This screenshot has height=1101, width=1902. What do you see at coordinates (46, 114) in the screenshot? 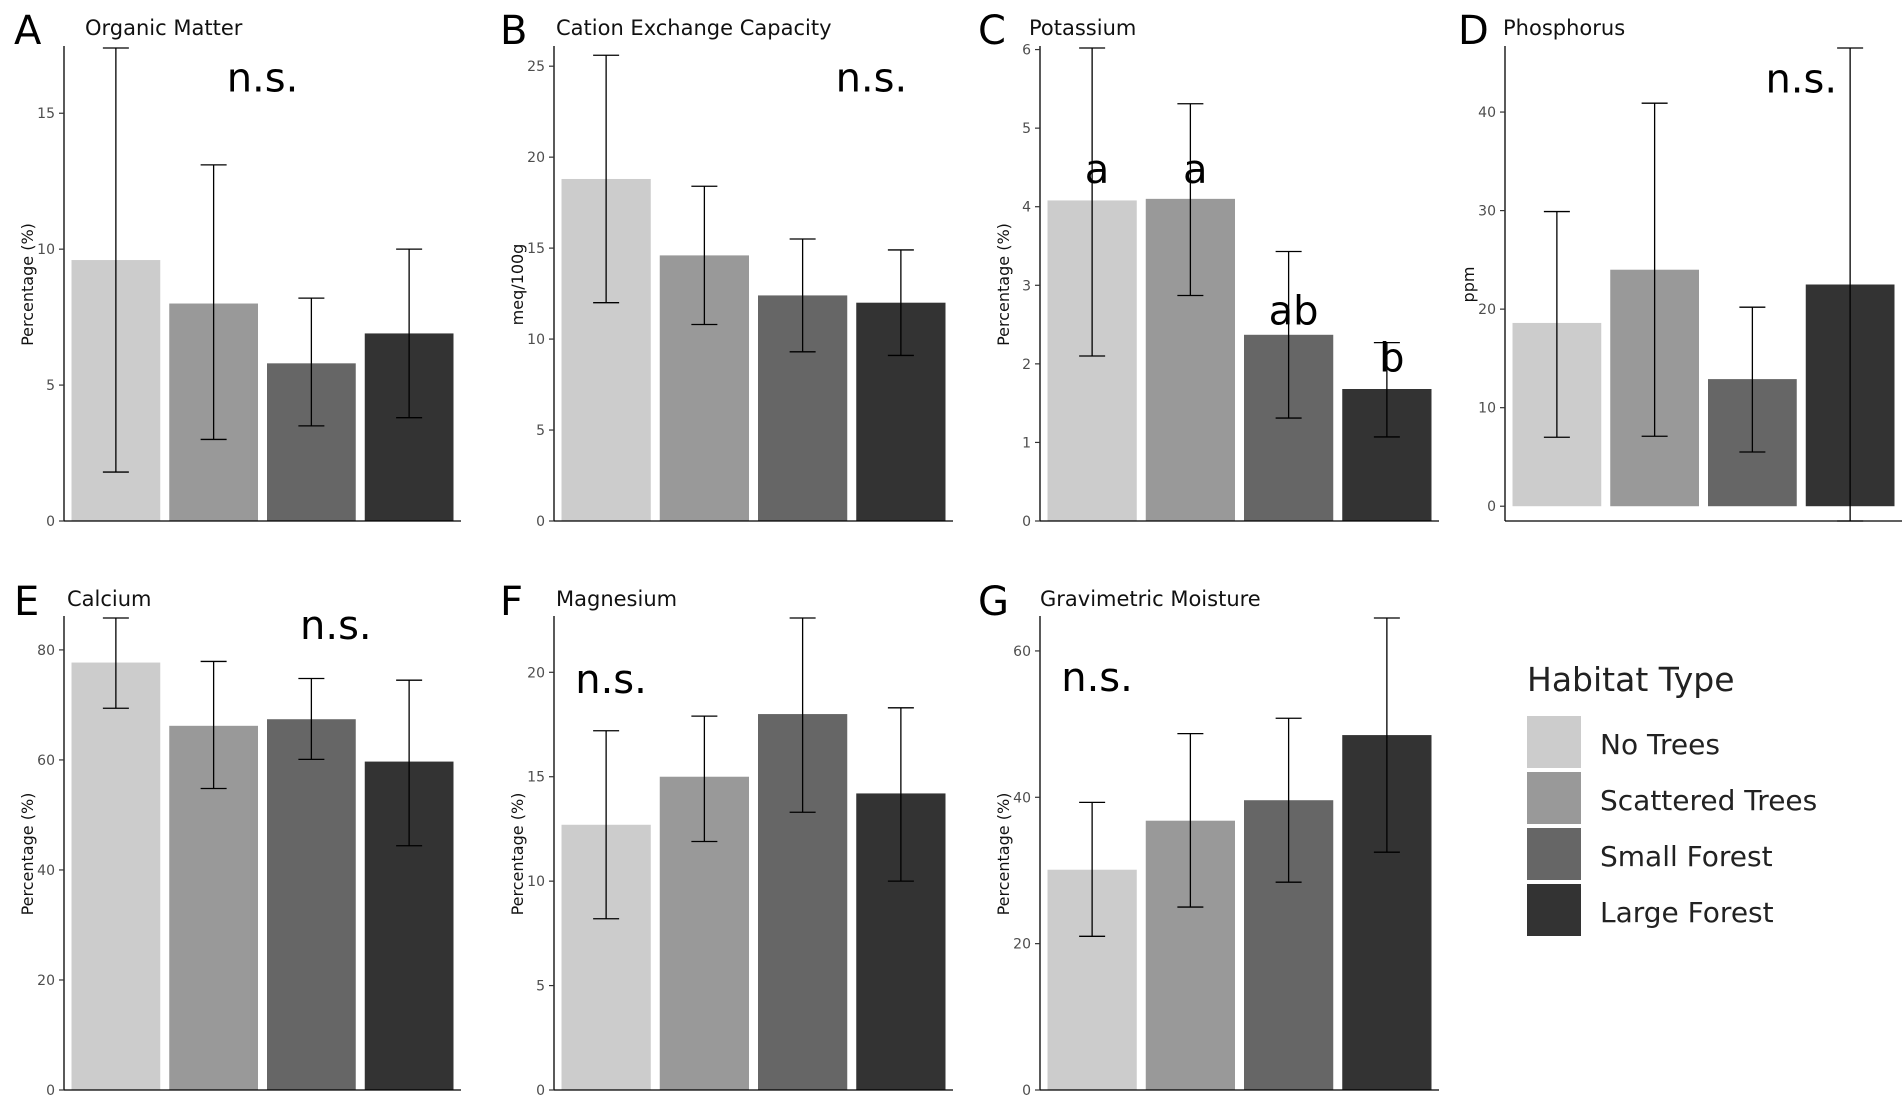
I see `y-tick-label-a-15: 15` at bounding box center [46, 114].